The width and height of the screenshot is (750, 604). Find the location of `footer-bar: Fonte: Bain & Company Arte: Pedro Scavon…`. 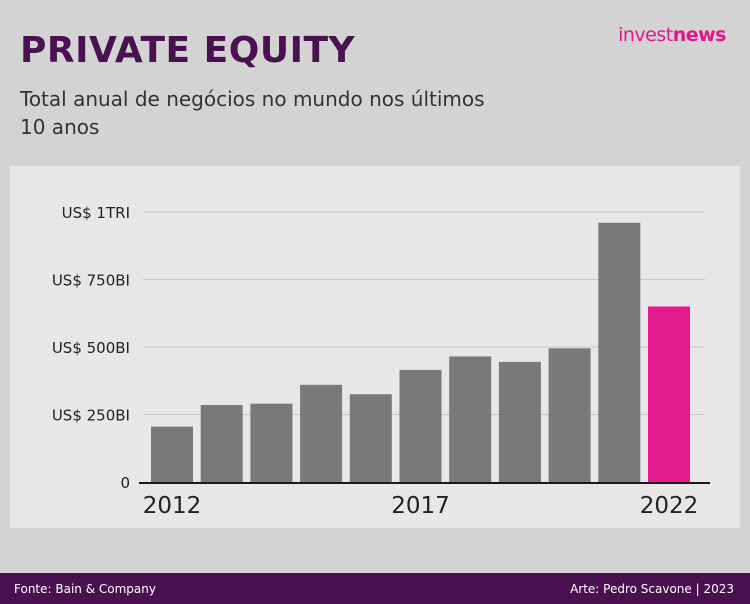

footer-bar: Fonte: Bain & Company Arte: Pedro Scavon… is located at coordinates (375, 588).